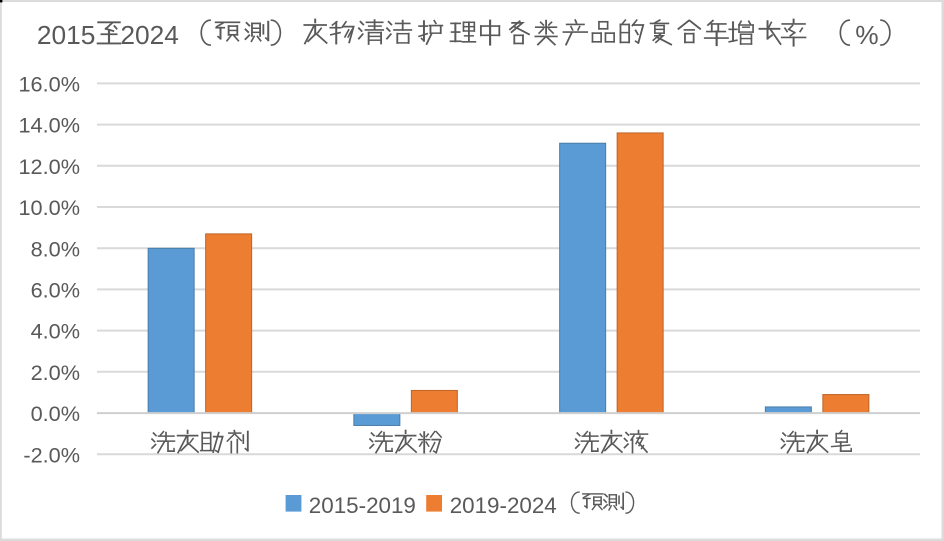 The image size is (944, 541). I want to click on svg-text: 2019-2024, so click(503, 505).